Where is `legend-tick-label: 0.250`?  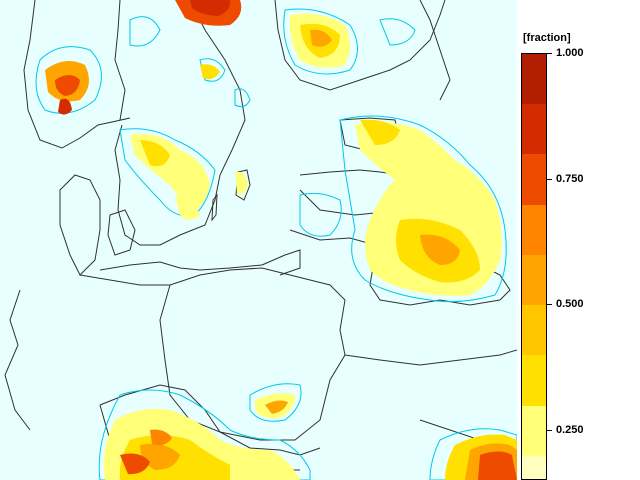
legend-tick-label: 0.250 is located at coordinates (570, 429).